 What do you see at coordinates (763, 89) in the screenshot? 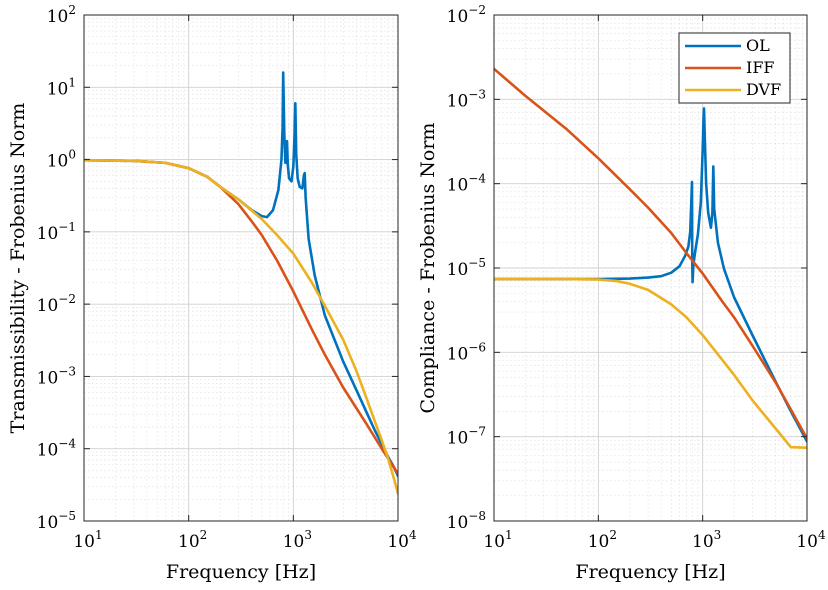
I see `legend-label-dvf: DVF` at bounding box center [763, 89].